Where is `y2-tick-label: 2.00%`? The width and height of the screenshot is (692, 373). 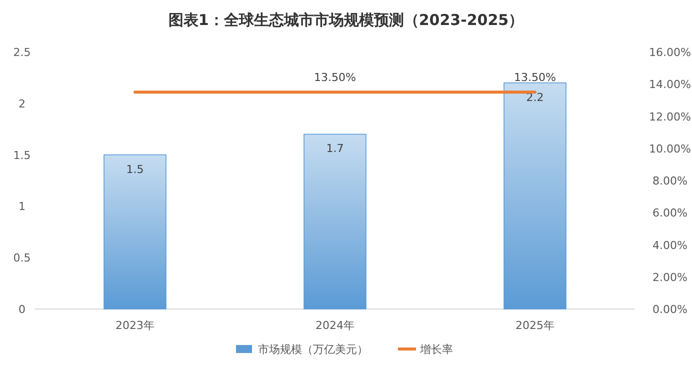
y2-tick-label: 2.00% is located at coordinates (670, 277).